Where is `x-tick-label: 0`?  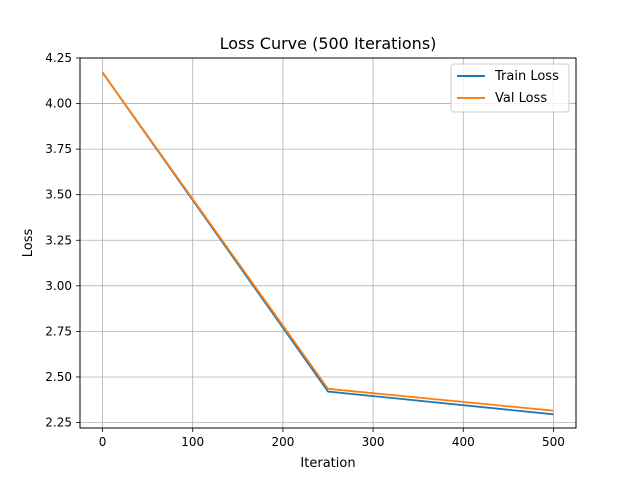 x-tick-label: 0 is located at coordinates (103, 442).